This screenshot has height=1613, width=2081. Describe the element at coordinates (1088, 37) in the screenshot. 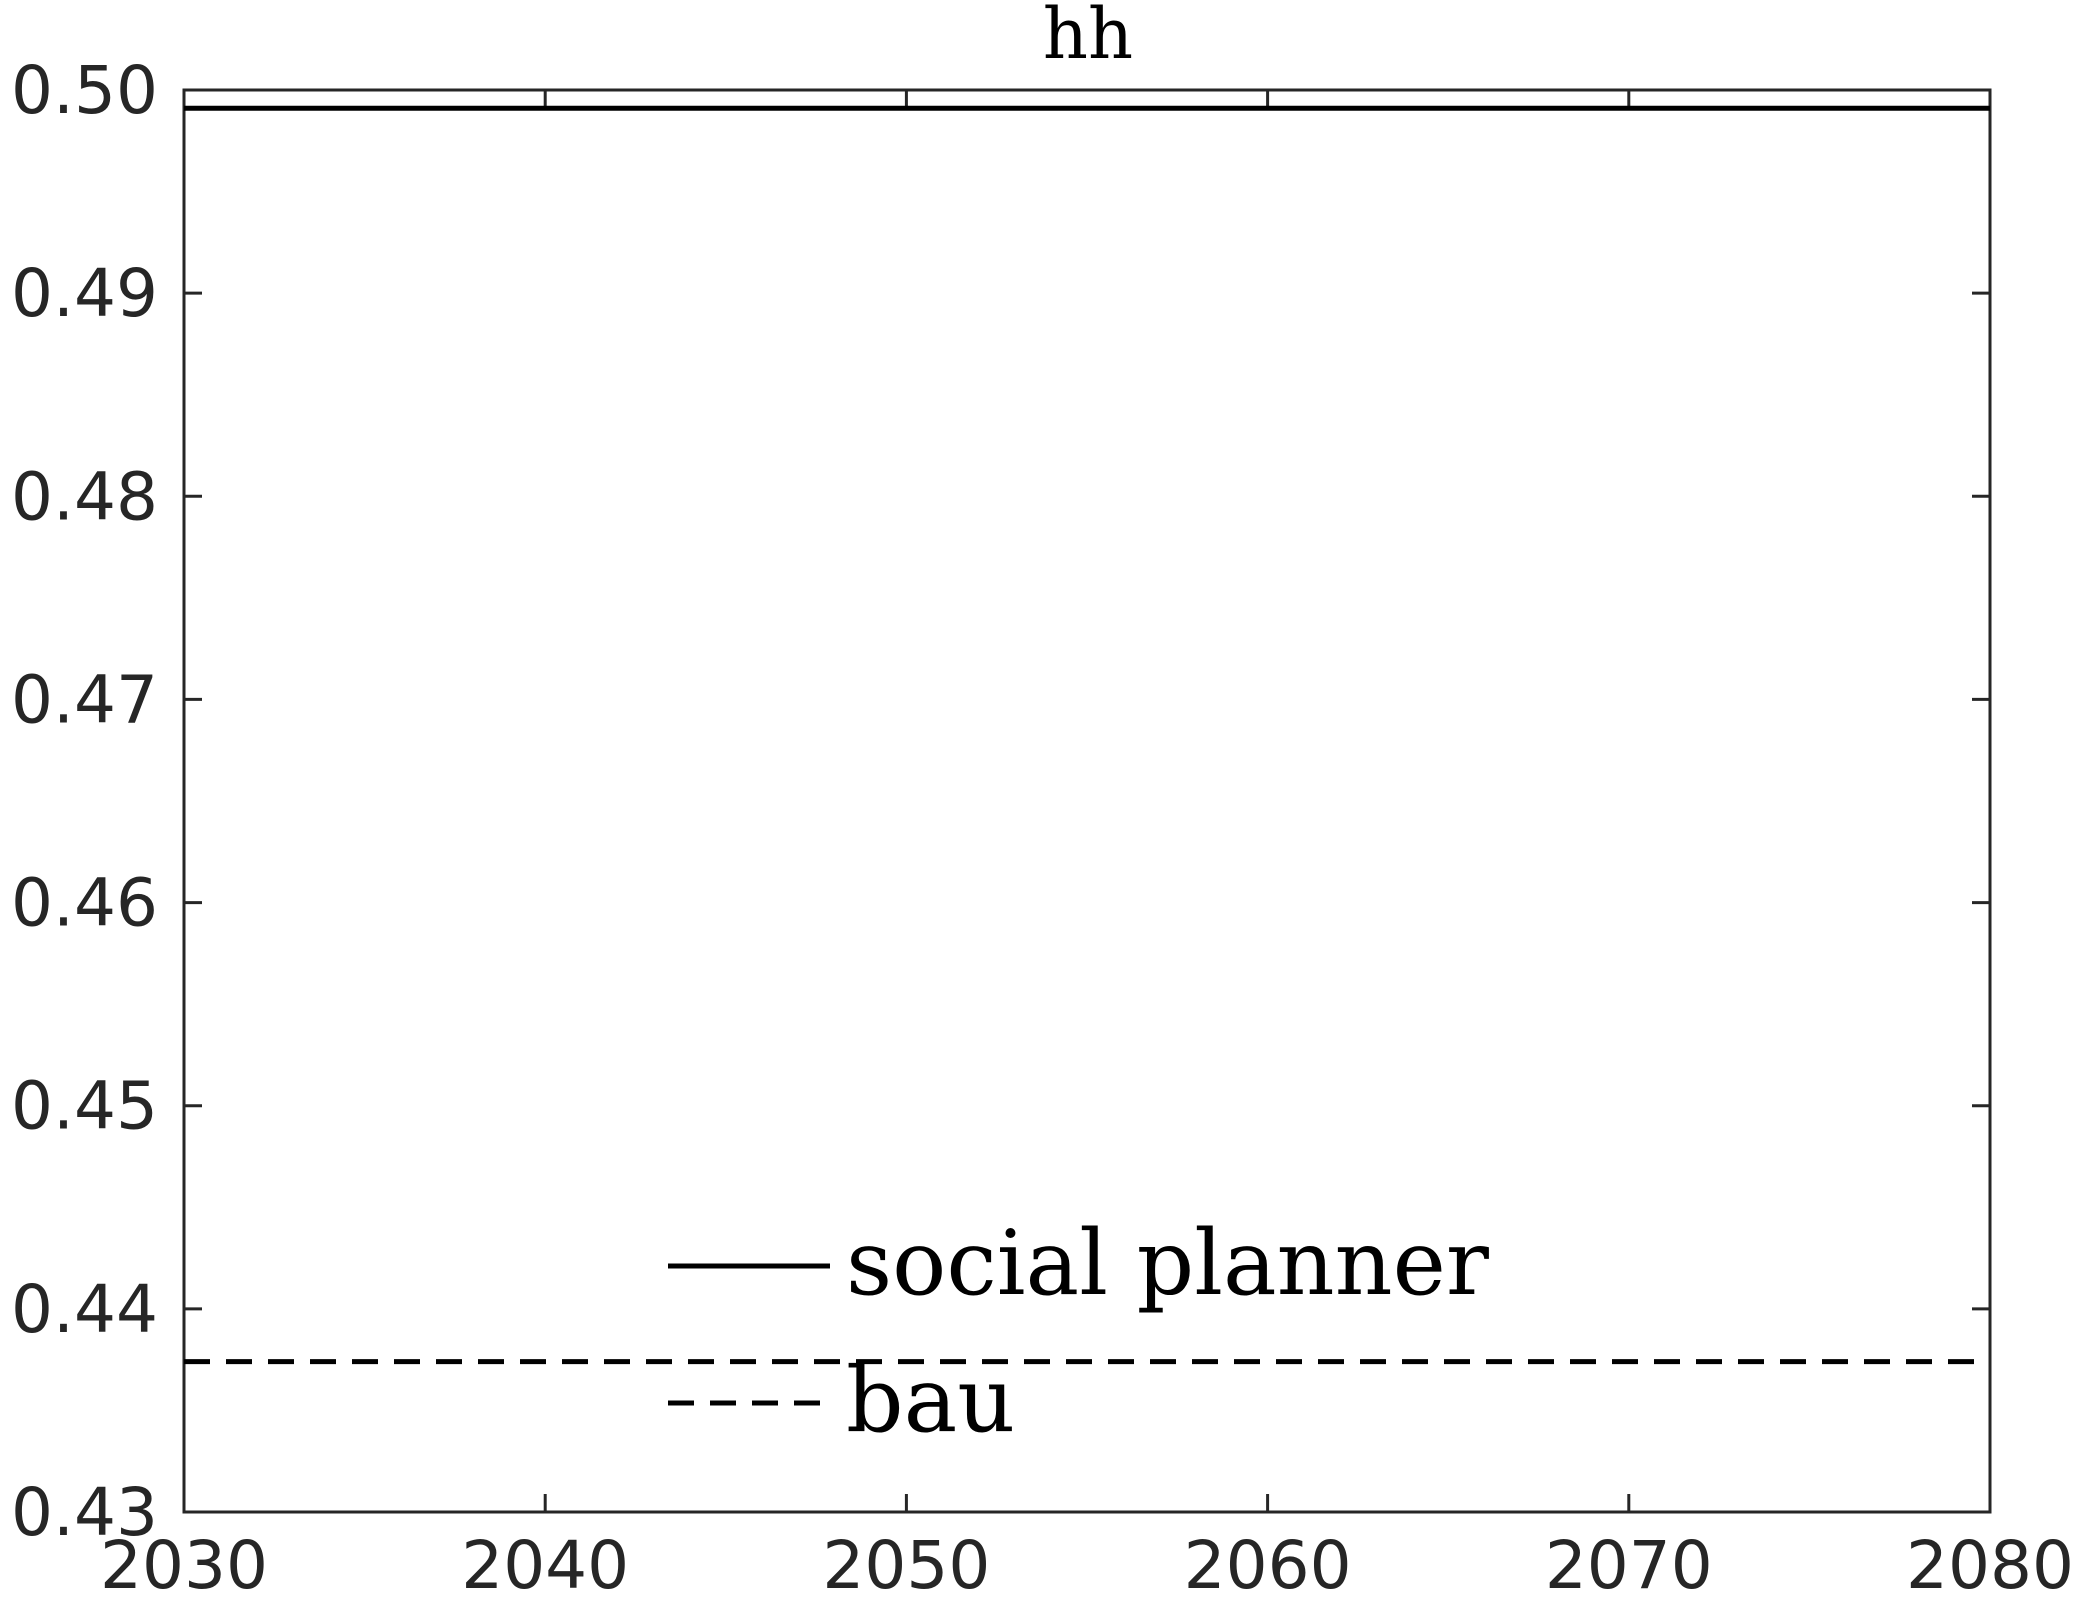

I see `chart-title: hh` at that location.